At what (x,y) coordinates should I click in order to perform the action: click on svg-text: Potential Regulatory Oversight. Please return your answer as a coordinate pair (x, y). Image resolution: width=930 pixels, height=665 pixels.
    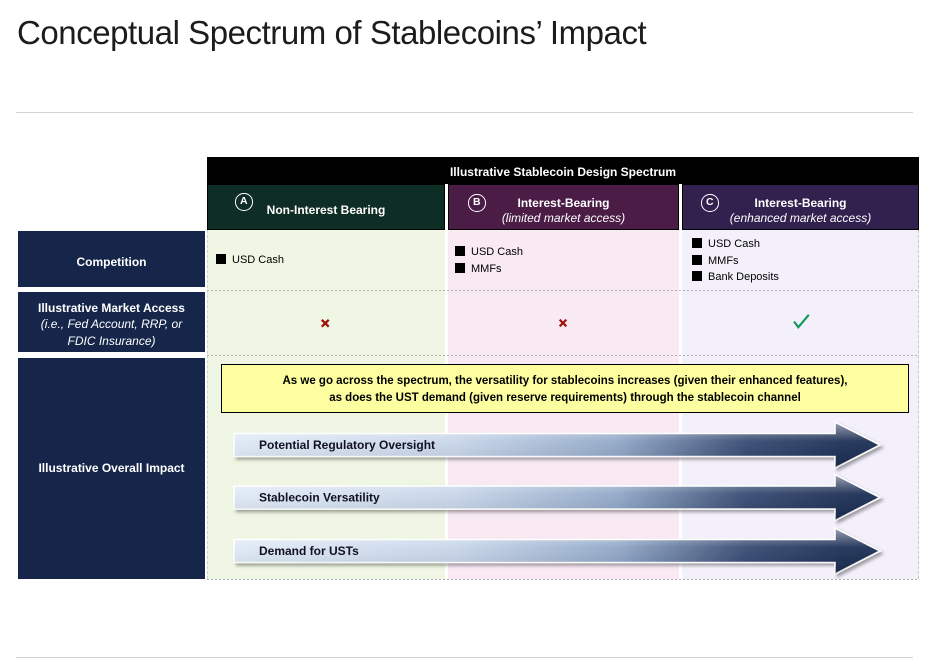
    Looking at the image, I should click on (347, 445).